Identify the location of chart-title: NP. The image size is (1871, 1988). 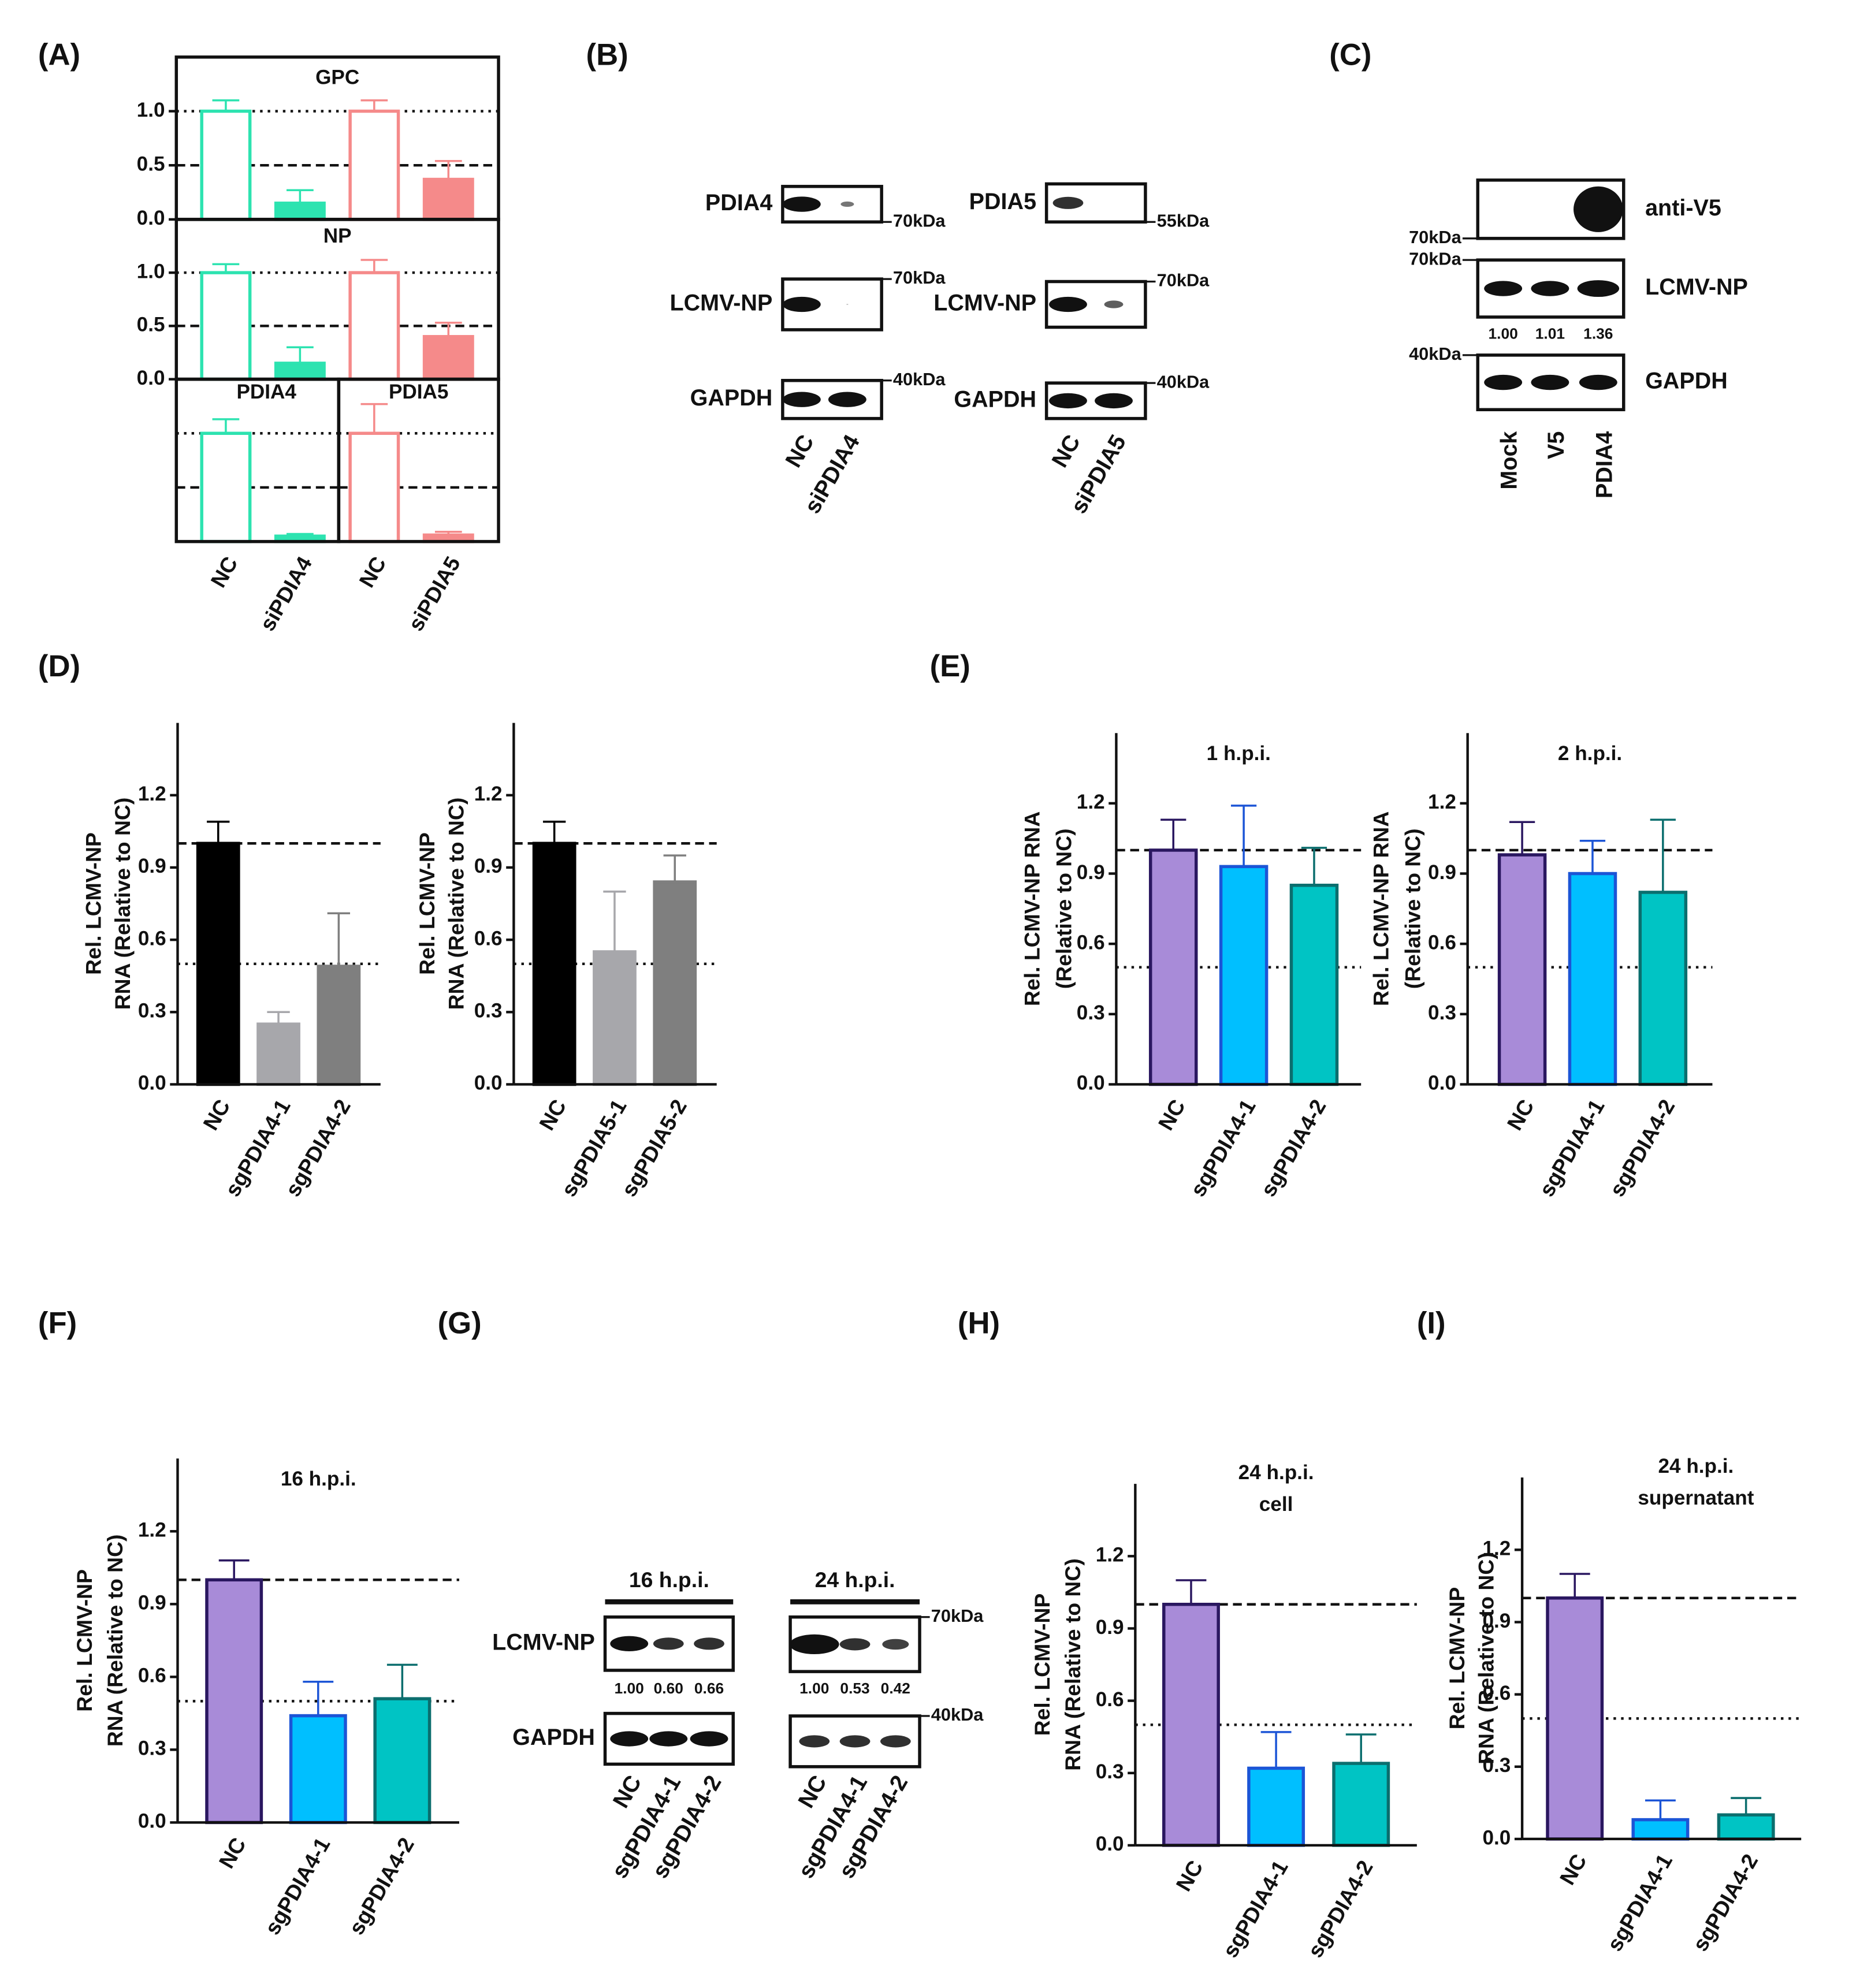
(337, 236).